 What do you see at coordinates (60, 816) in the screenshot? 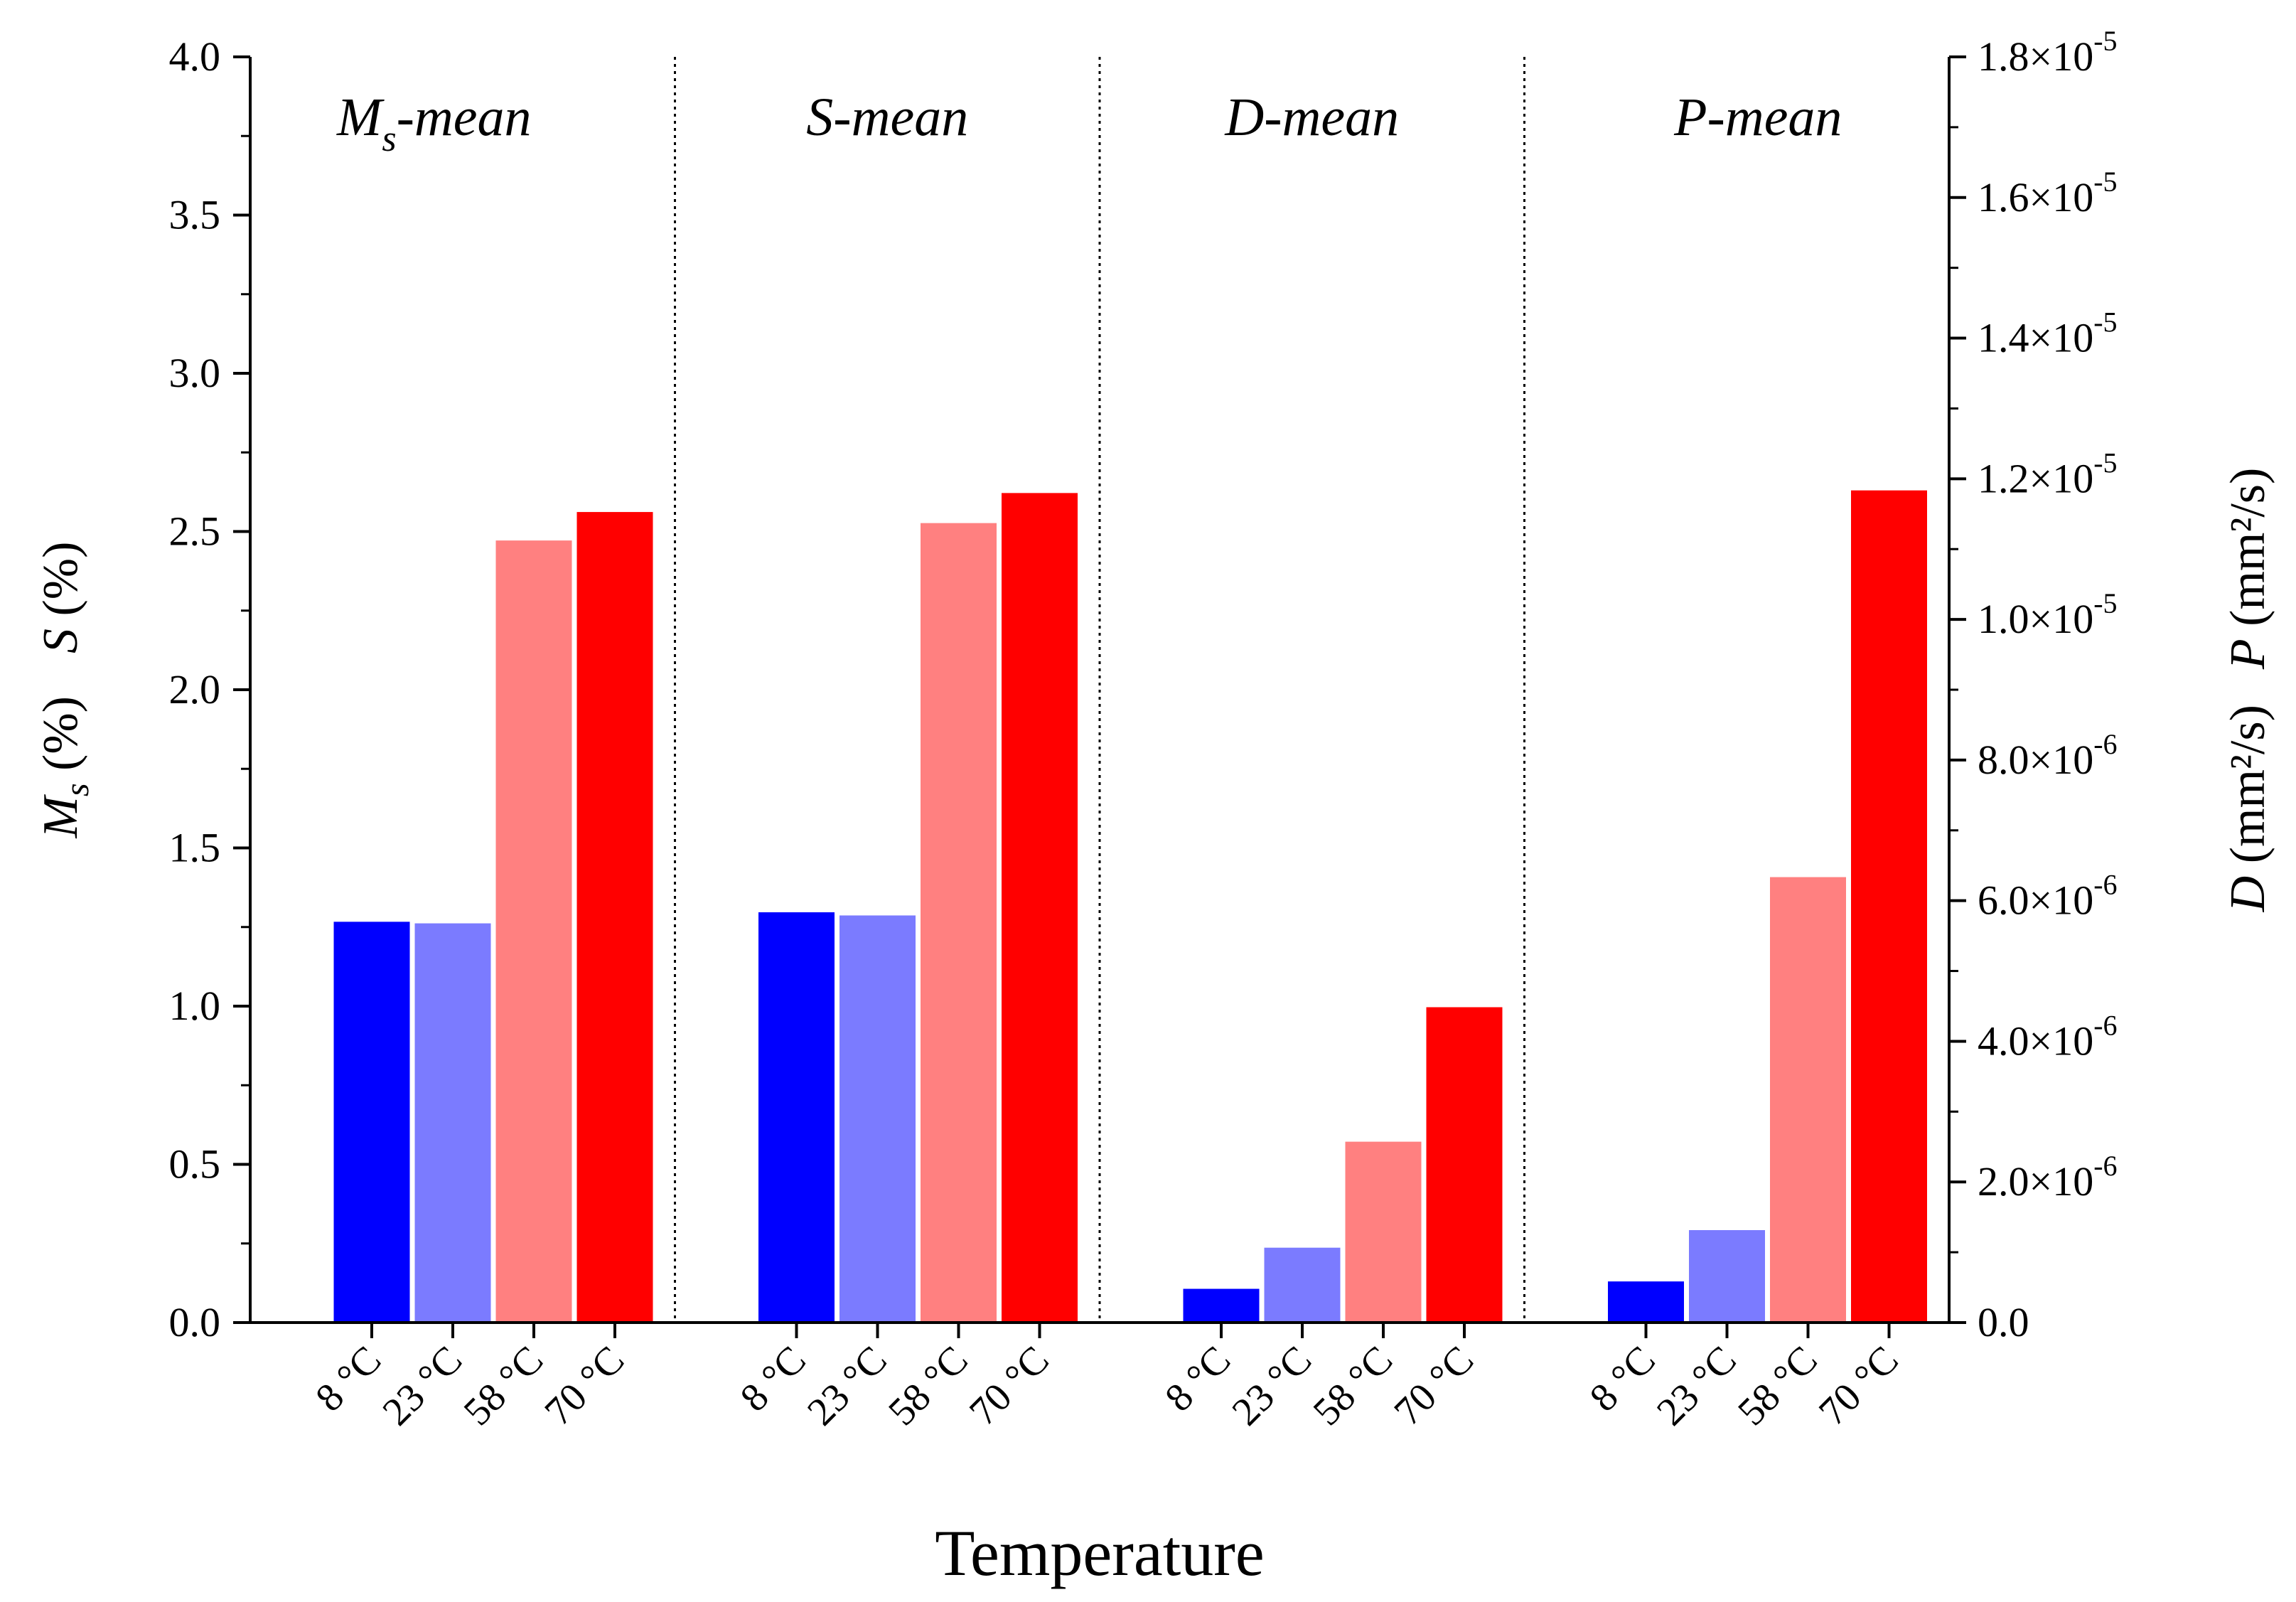
I see `left-axis-ms-symbol: M` at bounding box center [60, 816].